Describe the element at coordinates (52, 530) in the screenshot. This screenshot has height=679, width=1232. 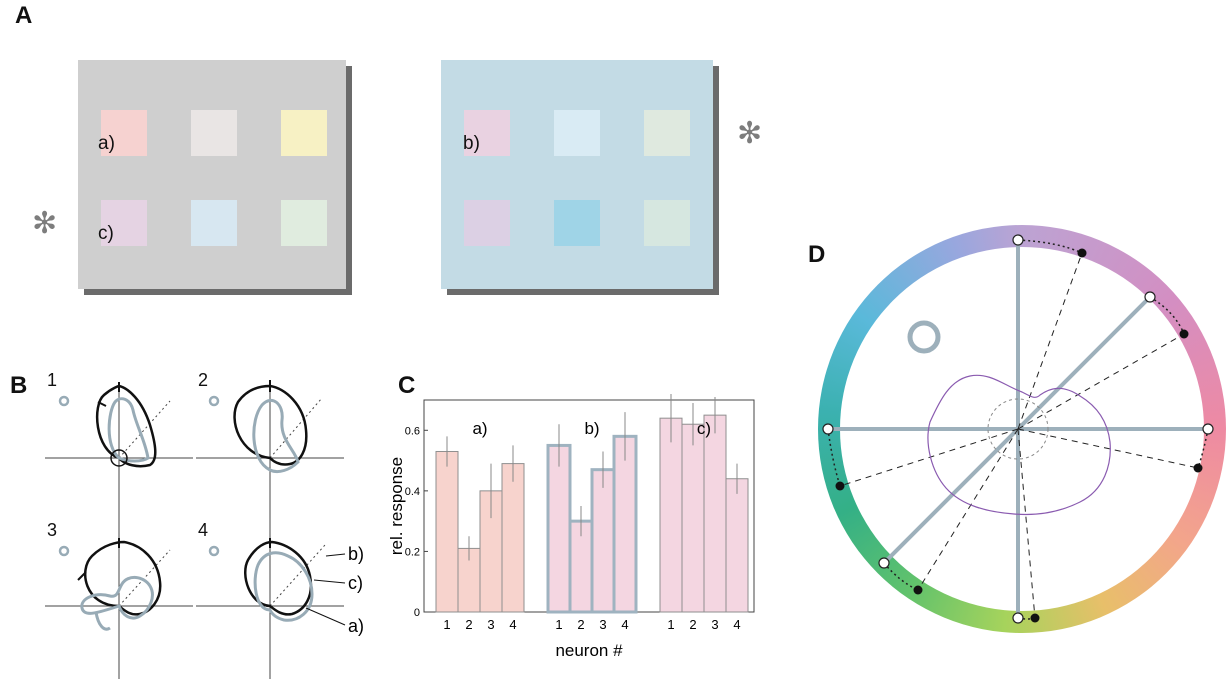
I see `polar-number-3: 3` at that location.